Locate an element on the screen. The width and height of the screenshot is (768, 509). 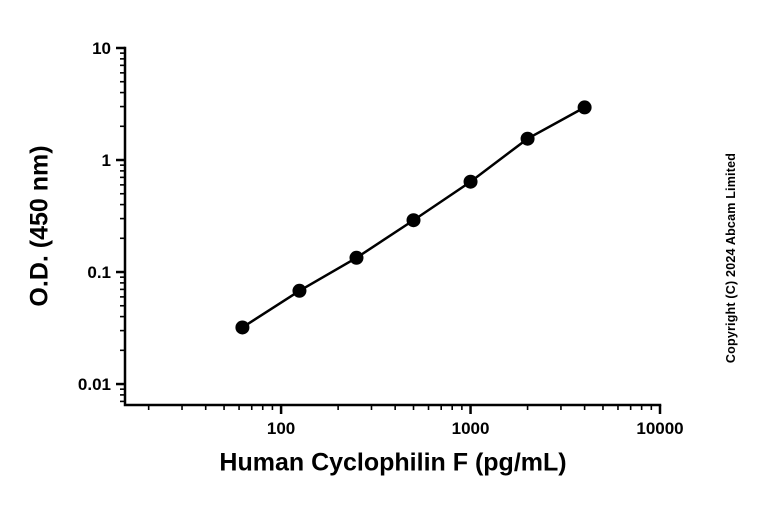
x-tick-label: 1000 is located at coordinates (471, 428).